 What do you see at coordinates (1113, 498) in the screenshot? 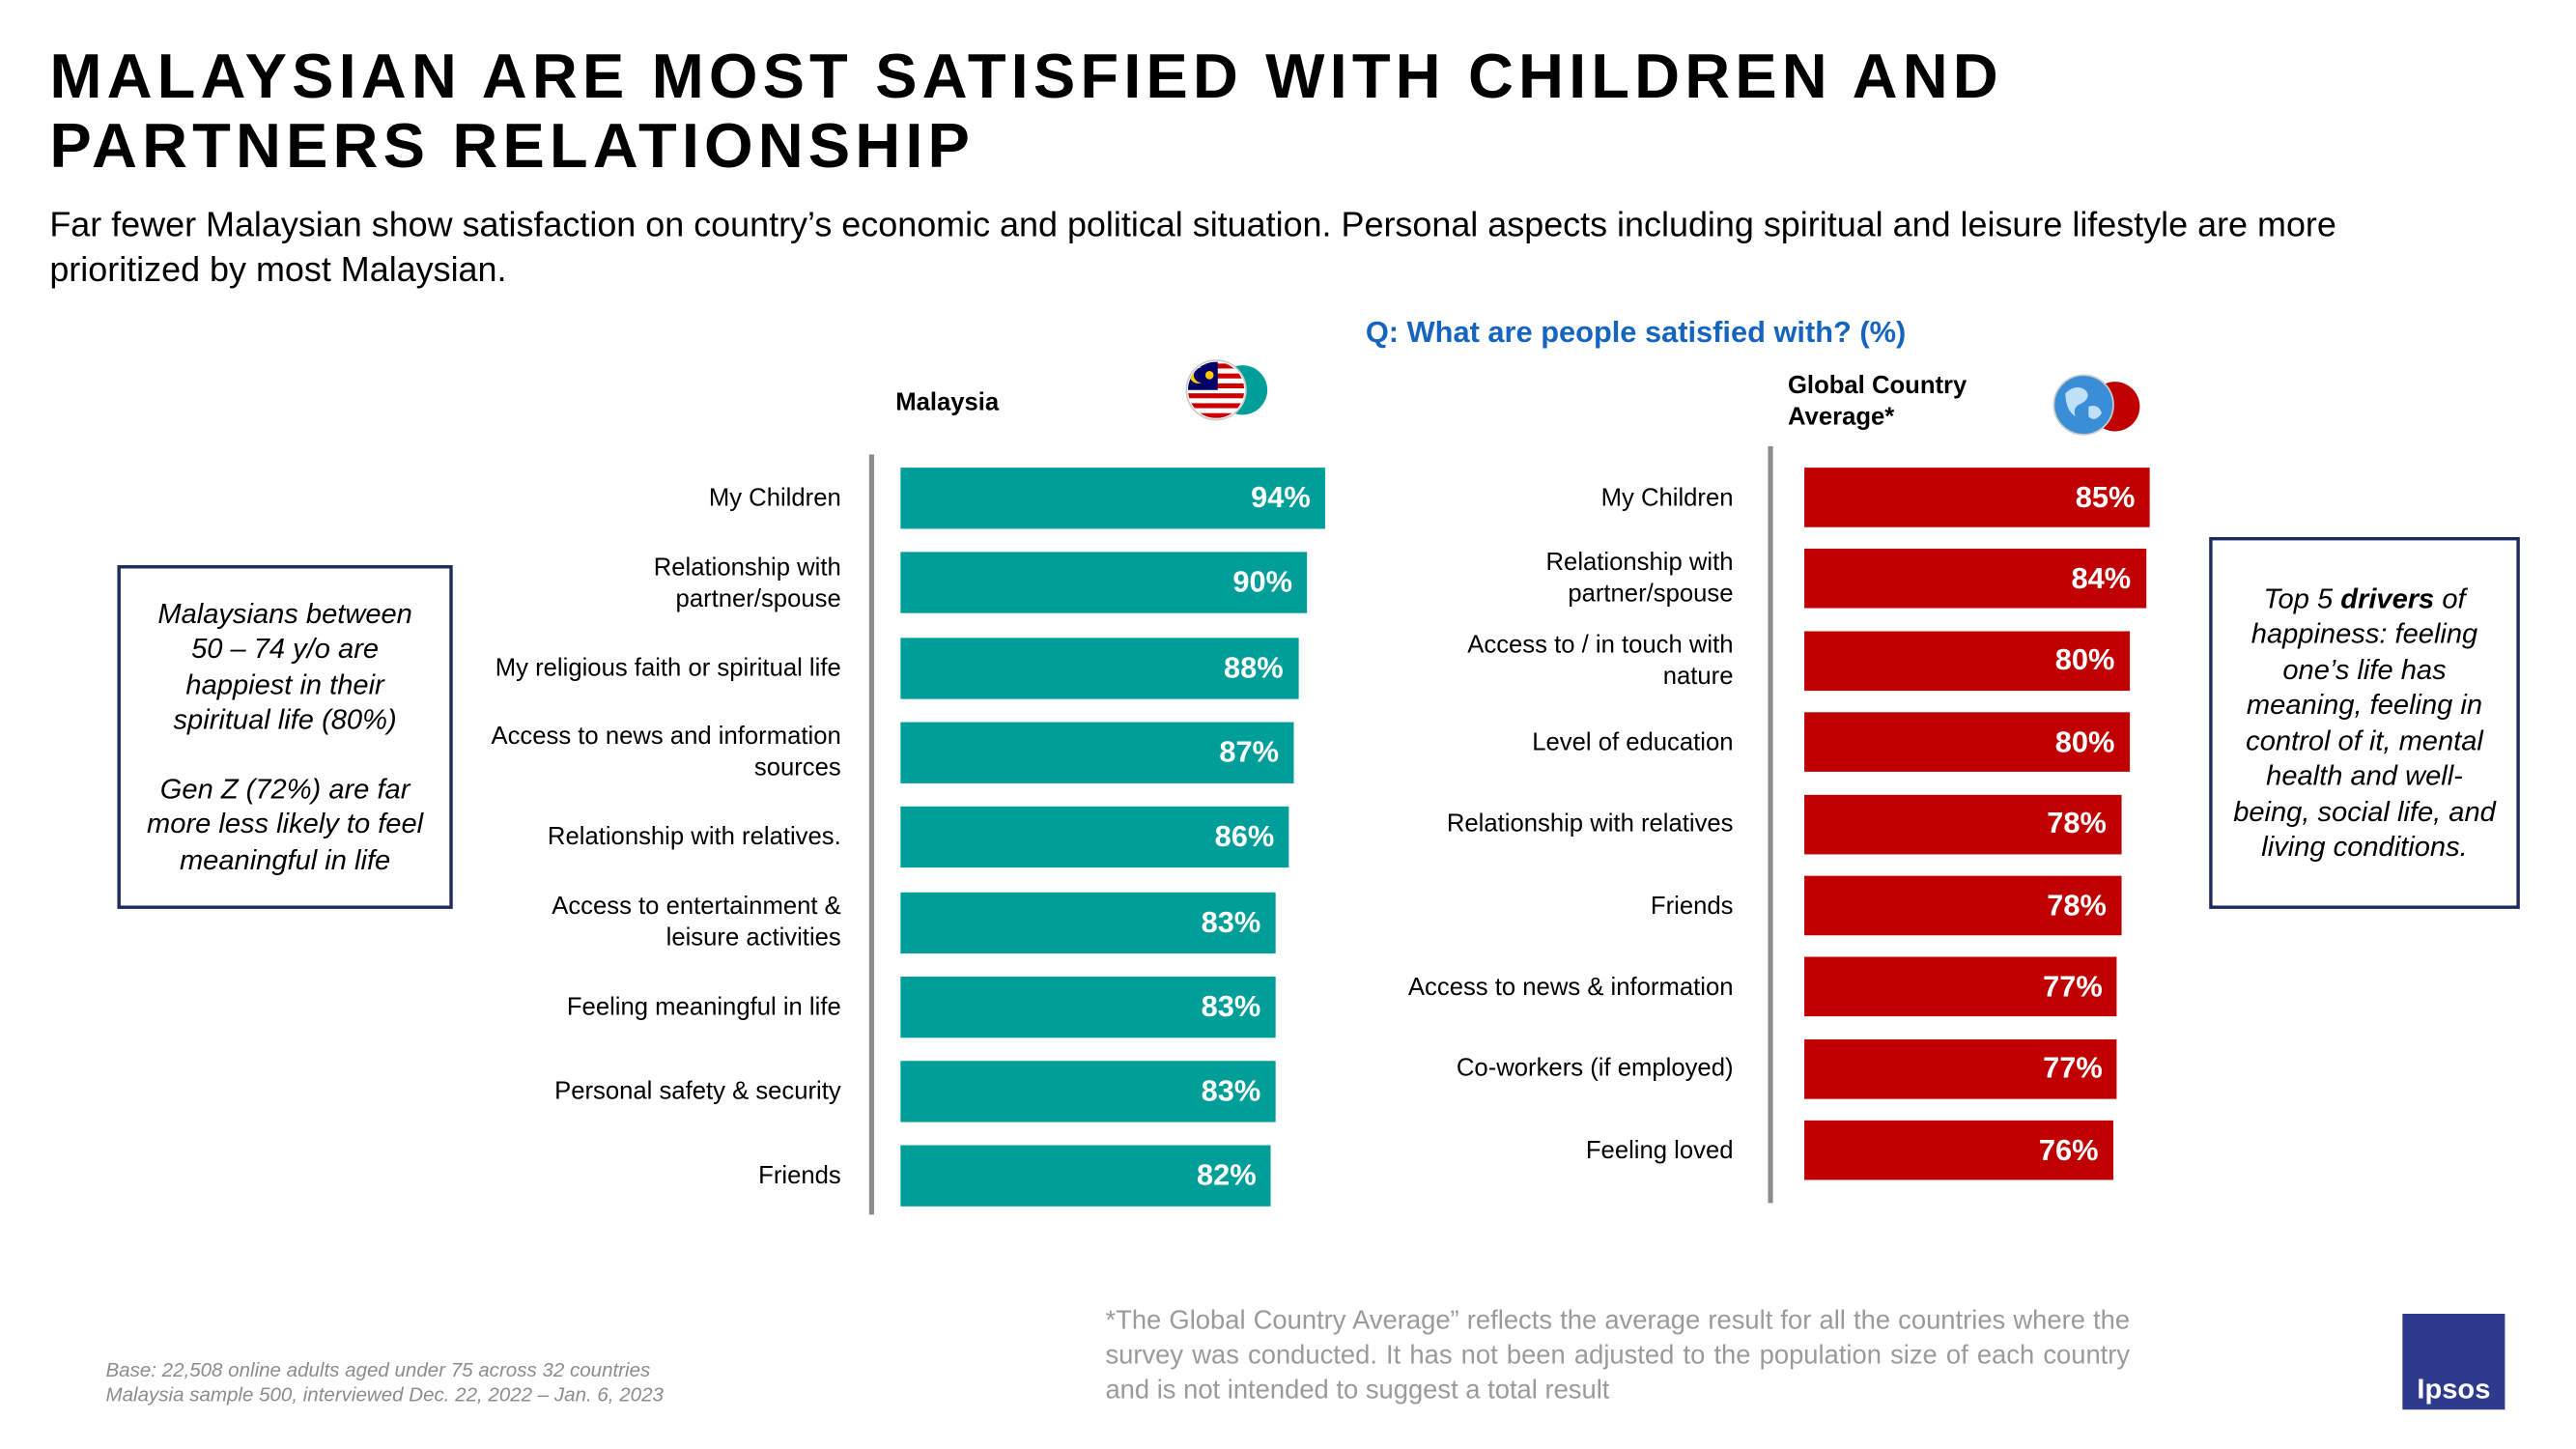
I see `bar: 94%` at bounding box center [1113, 498].